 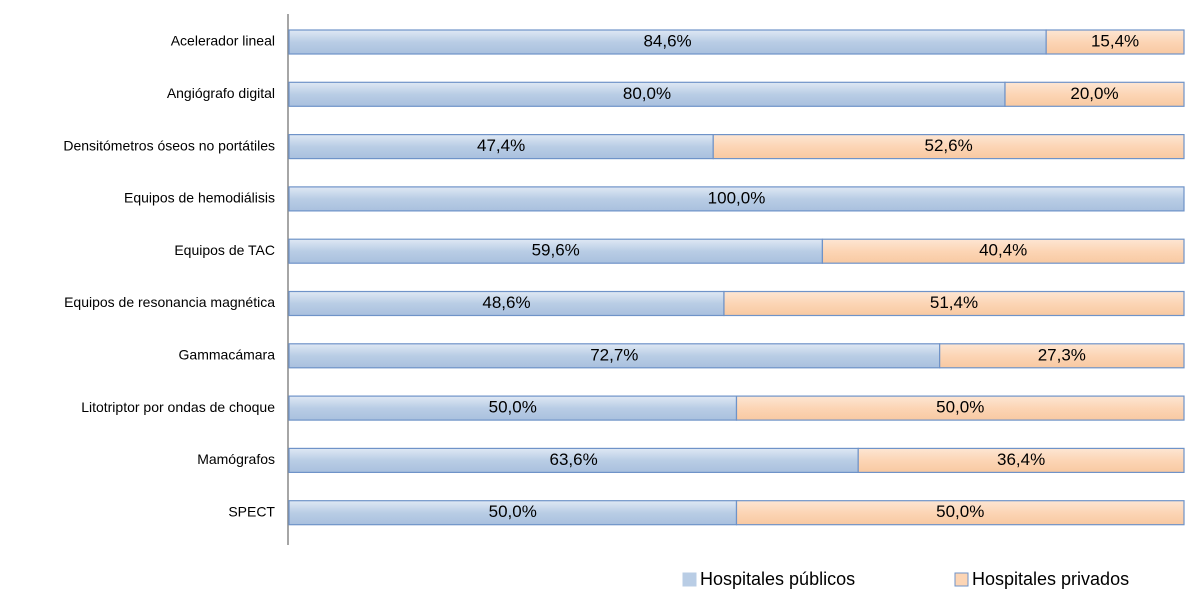 What do you see at coordinates (227, 355) in the screenshot?
I see `category-label: Gammacámara` at bounding box center [227, 355].